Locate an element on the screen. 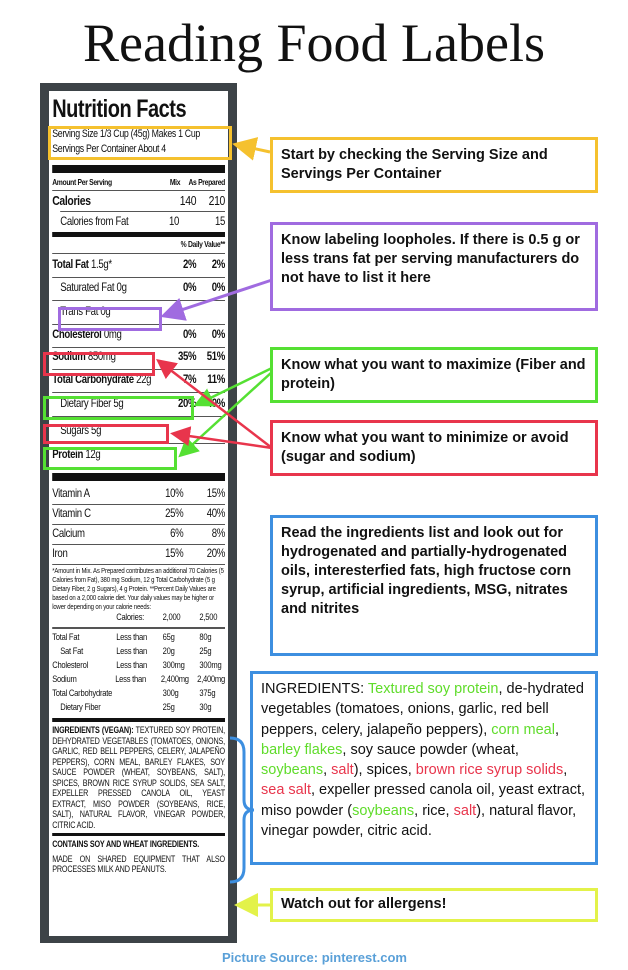 The height and width of the screenshot is (970, 628). ingredient-segment: brown rice syrup solids is located at coordinates (489, 770).